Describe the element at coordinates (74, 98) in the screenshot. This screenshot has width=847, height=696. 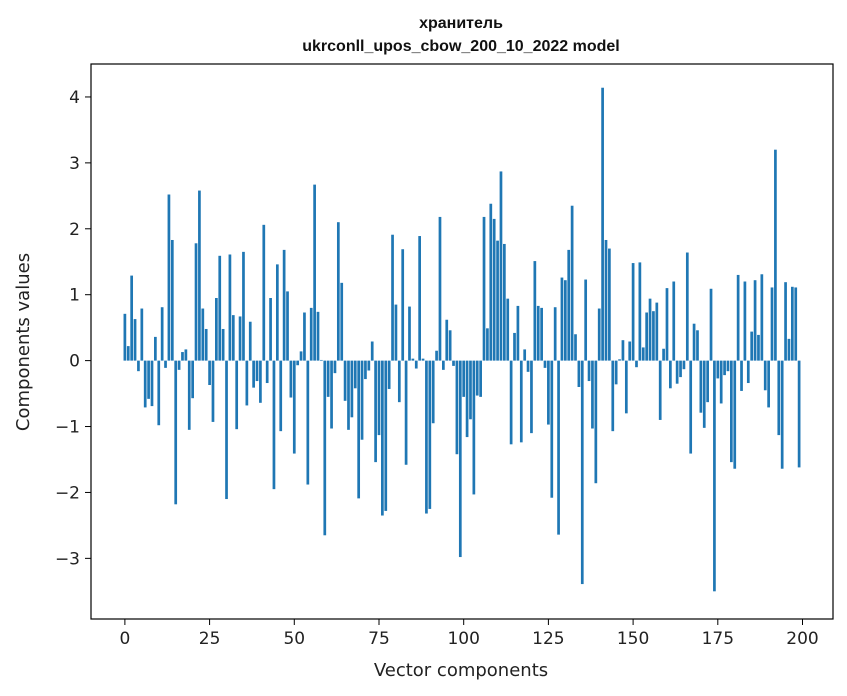
I see `y-tick-label: 4` at that location.